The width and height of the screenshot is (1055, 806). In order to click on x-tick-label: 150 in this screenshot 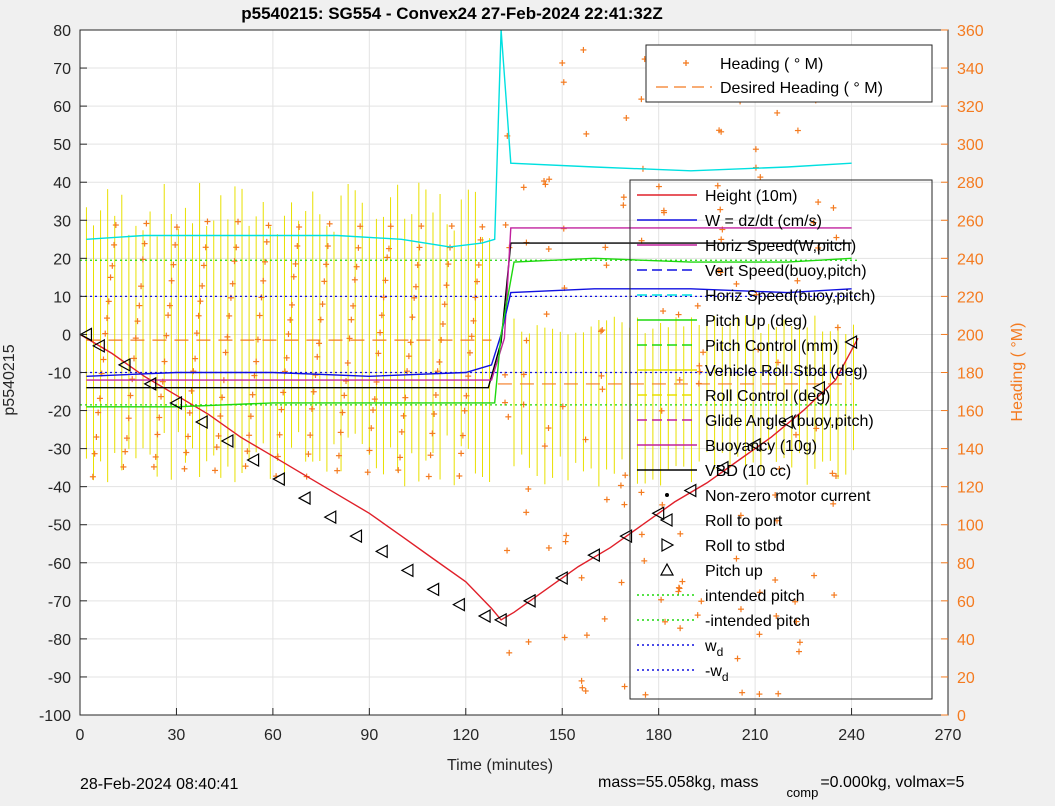, I will do `click(562, 735)`.